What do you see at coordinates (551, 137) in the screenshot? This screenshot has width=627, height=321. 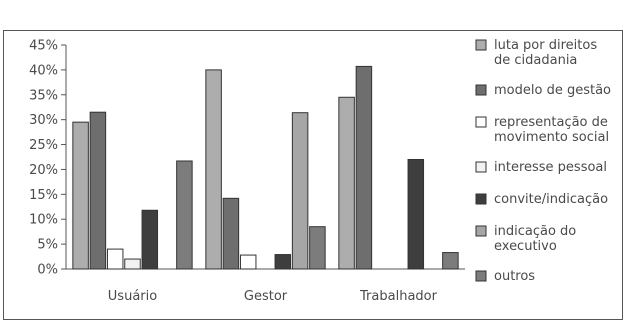 I see `legend-label-line: movimento social` at bounding box center [551, 137].